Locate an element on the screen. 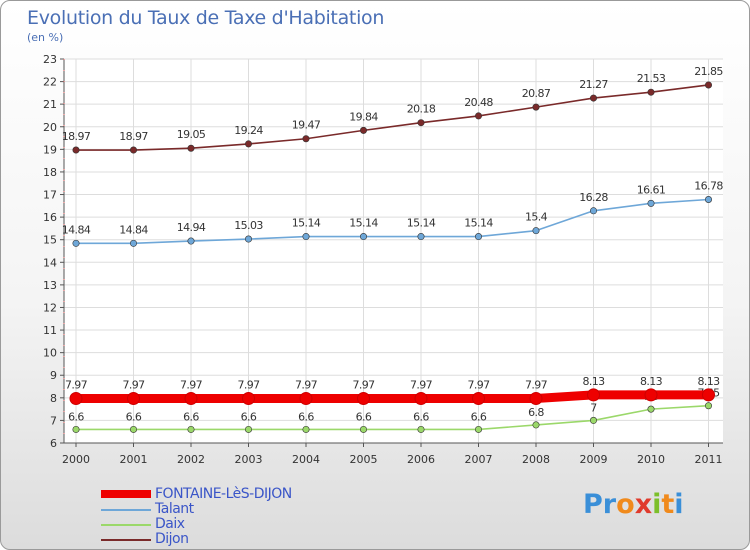  data-label: 19.24 is located at coordinates (248, 130).